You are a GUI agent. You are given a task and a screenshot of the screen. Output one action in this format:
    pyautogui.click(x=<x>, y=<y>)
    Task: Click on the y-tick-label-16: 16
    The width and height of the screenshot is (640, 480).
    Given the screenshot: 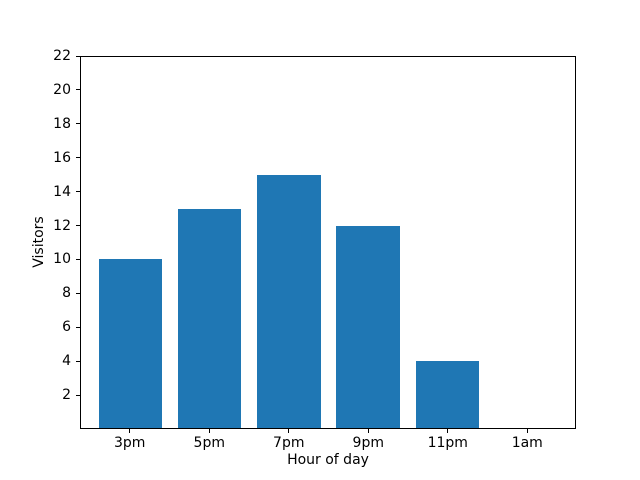 What is the action you would take?
    pyautogui.click(x=62, y=157)
    